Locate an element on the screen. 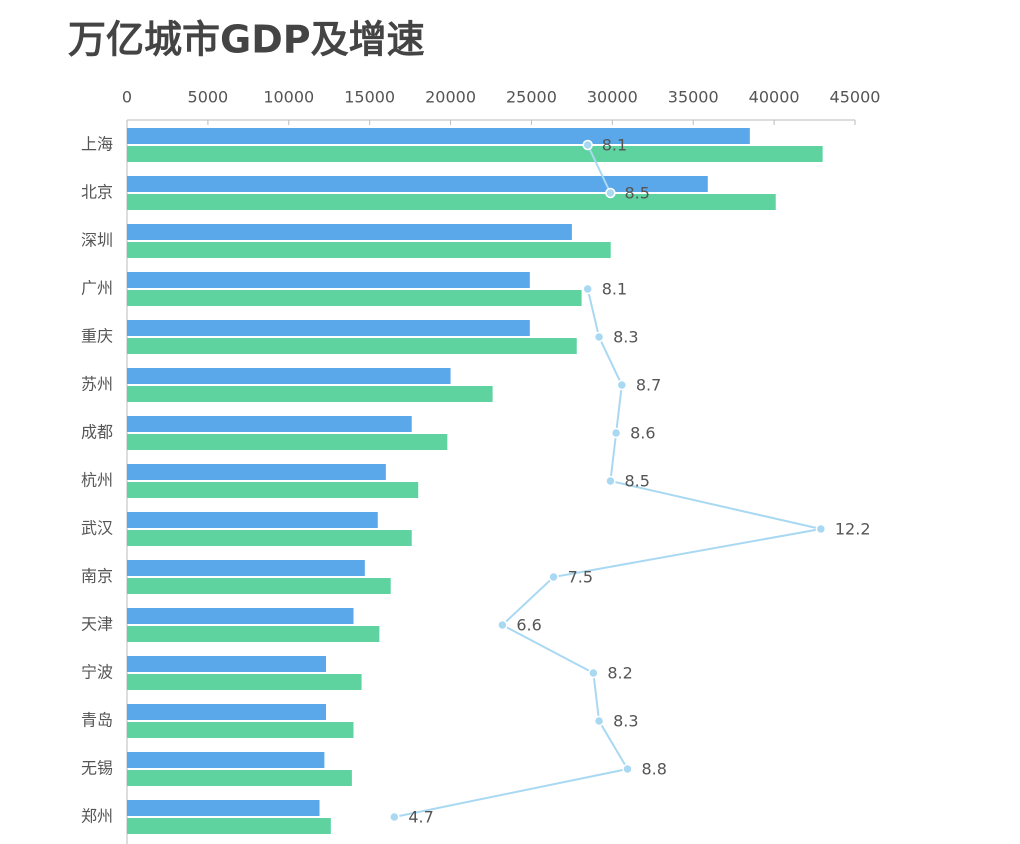 The width and height of the screenshot is (1020, 844). data-label: 4.7 is located at coordinates (420, 817).